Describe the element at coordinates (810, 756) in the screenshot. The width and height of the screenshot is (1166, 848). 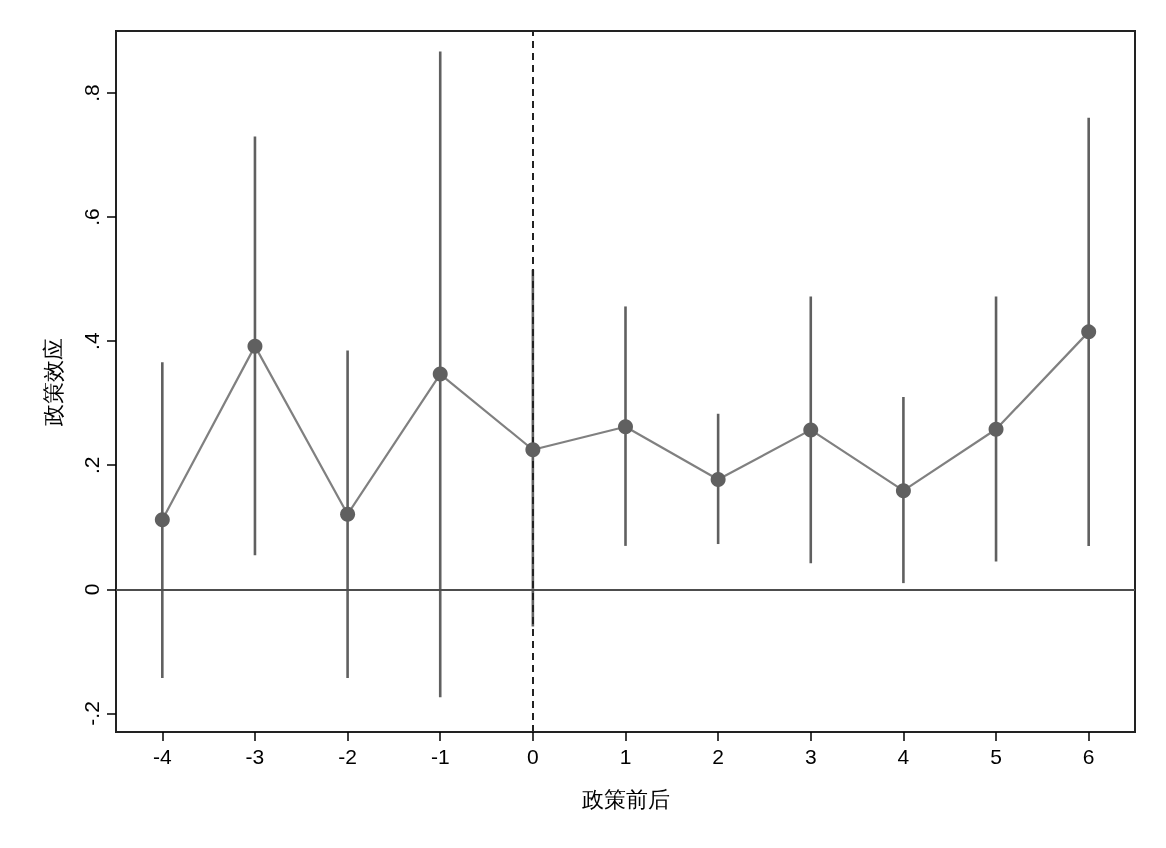
I see `x-tick-label: 3` at that location.